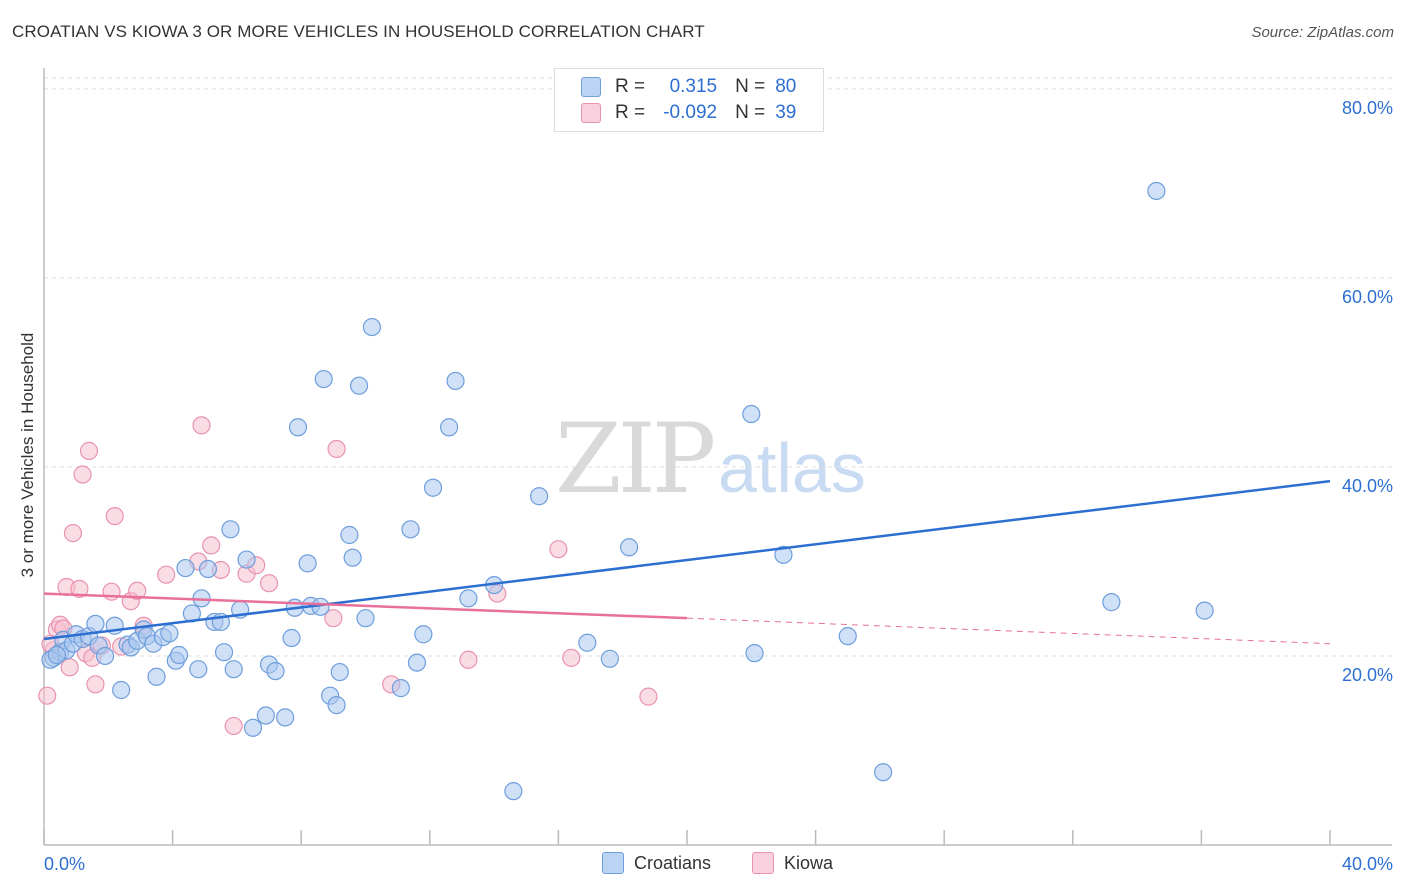 The image size is (1406, 892). I want to click on legend-row-croatians: R = 0.315 N = 80, so click(688, 87).